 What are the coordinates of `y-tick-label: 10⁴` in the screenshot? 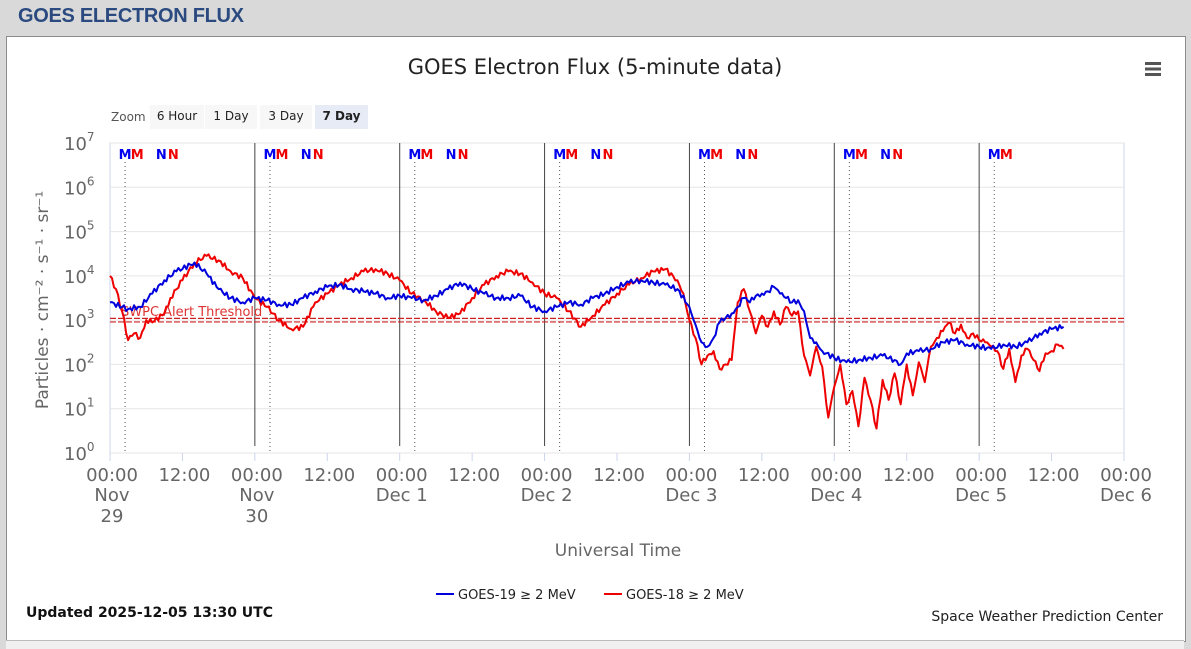 It's located at (79, 275).